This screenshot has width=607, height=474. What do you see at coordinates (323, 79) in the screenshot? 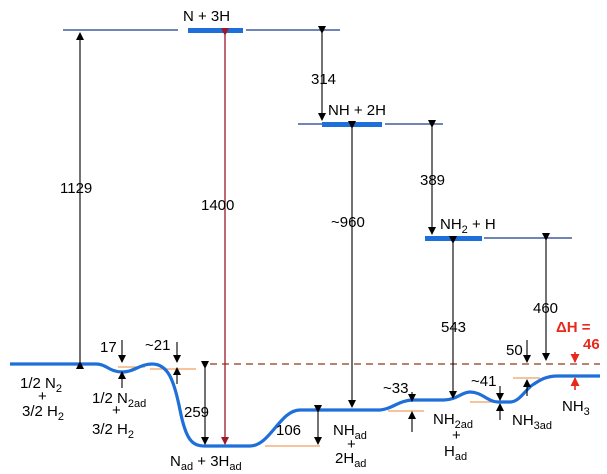
I see `energy-314: 314` at bounding box center [323, 79].